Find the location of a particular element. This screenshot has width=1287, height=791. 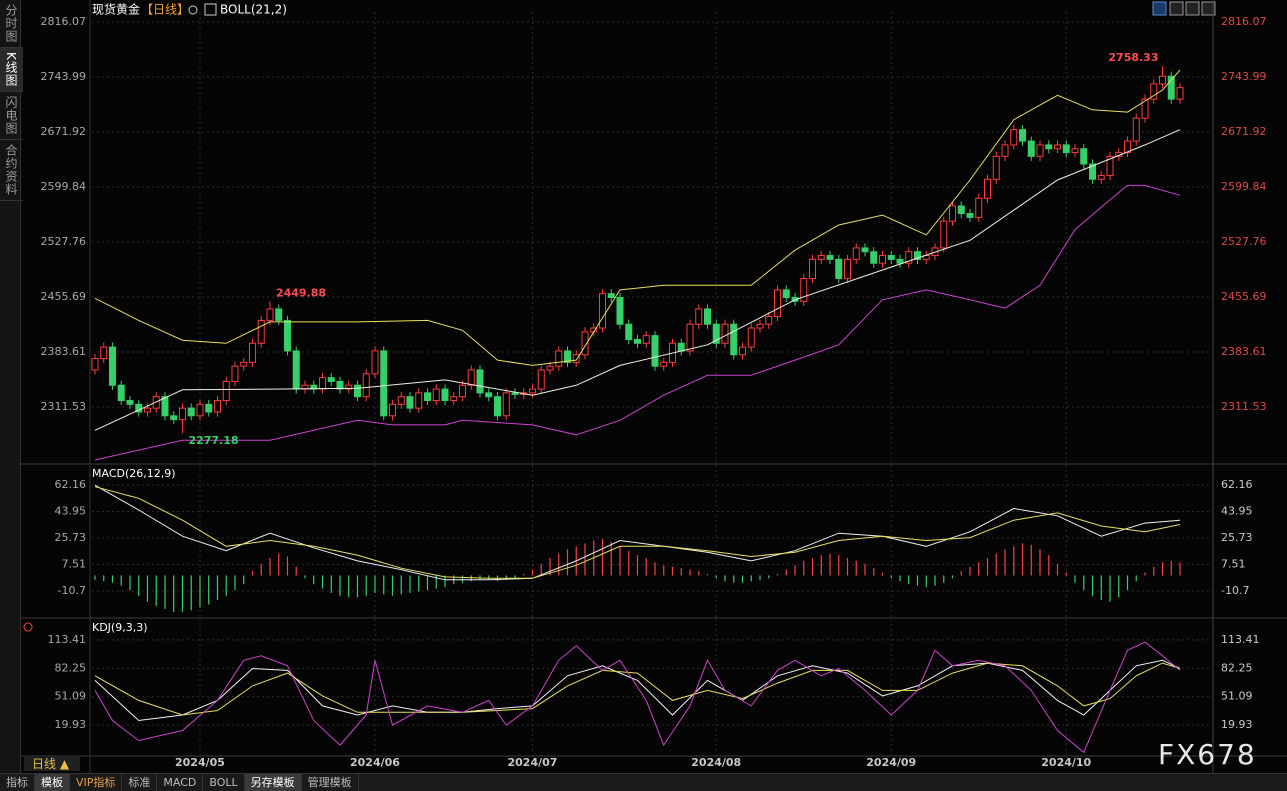

indicator-icon is located at coordinates (210, 9).